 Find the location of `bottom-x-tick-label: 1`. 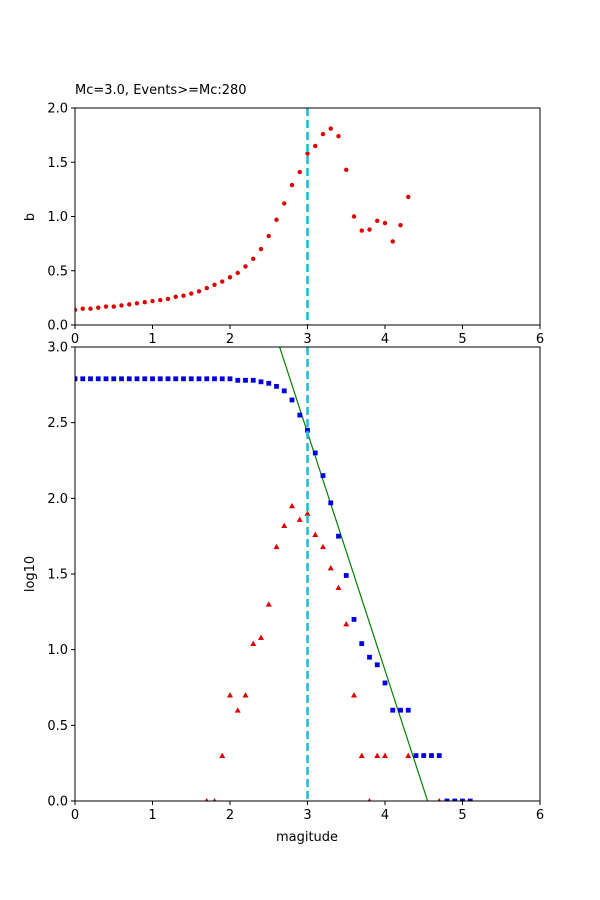

bottom-x-tick-label: 1 is located at coordinates (152, 815).